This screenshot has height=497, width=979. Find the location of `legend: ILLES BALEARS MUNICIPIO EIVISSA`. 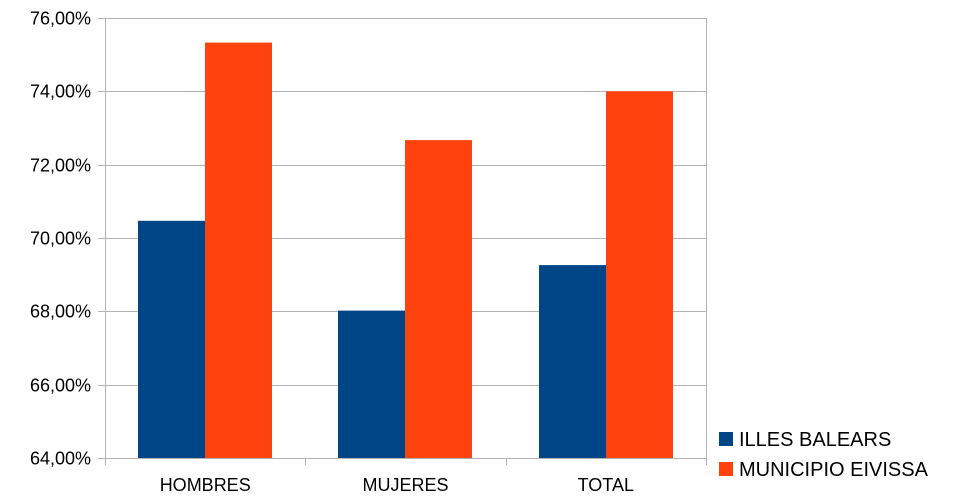

legend: ILLES BALEARS MUNICIPIO EIVISSA is located at coordinates (824, 455).